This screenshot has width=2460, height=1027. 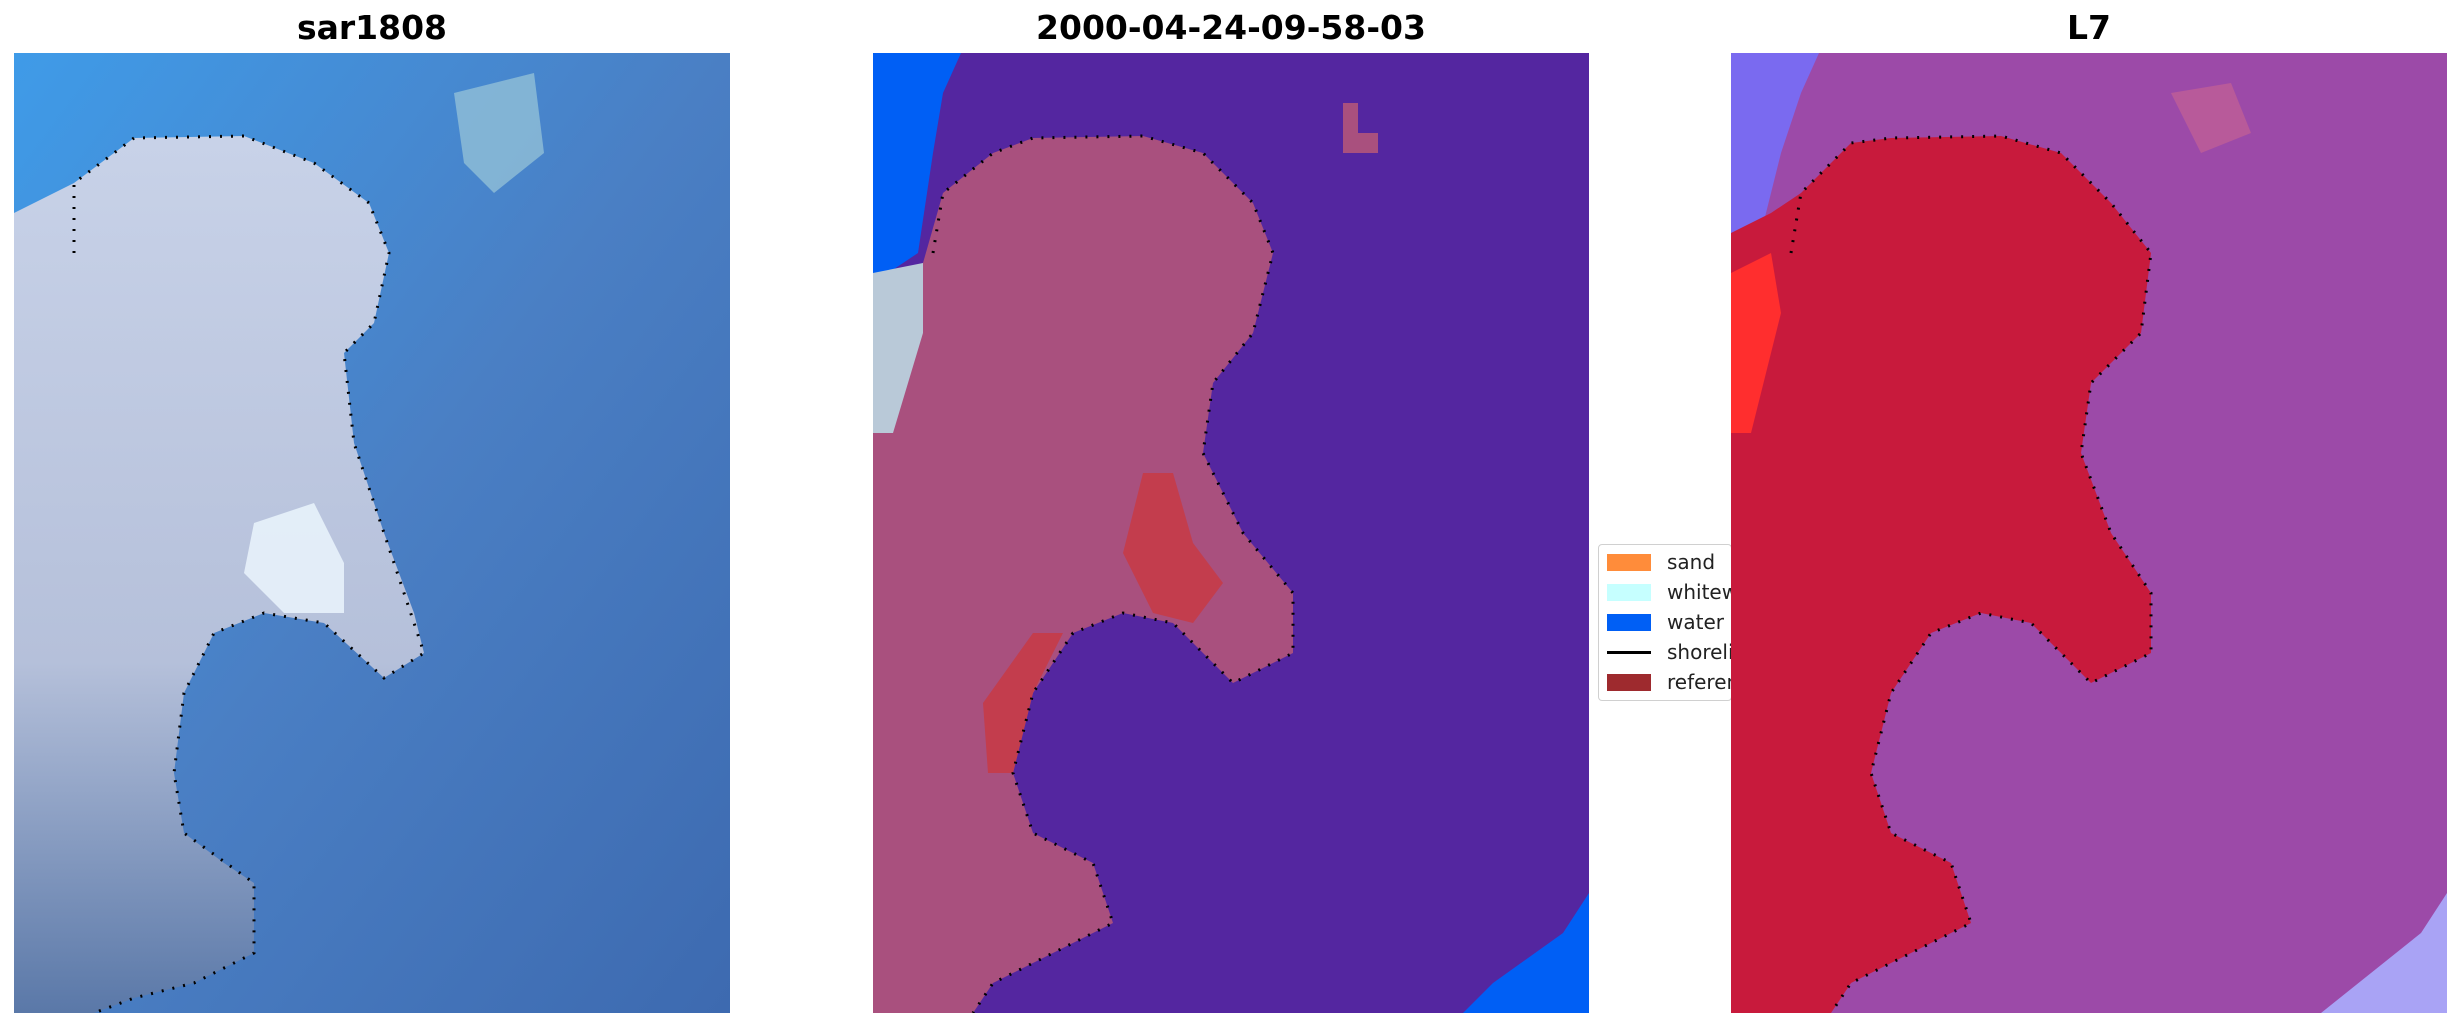 I want to click on legend-label-water: water, so click(x=1695, y=622).